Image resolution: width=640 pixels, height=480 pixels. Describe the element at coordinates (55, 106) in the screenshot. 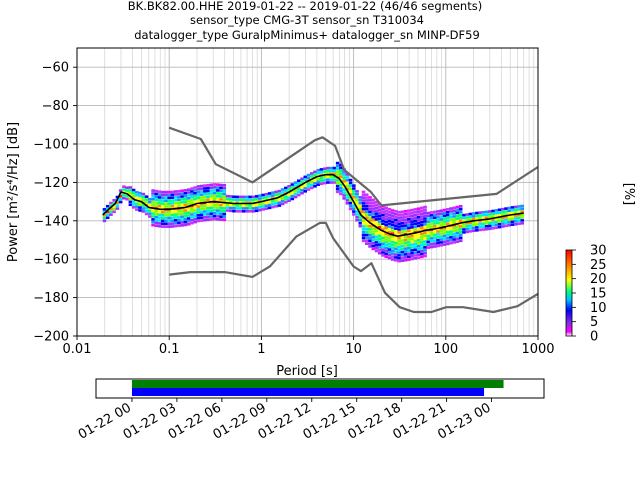

I see `y-tick-label: −80` at that location.